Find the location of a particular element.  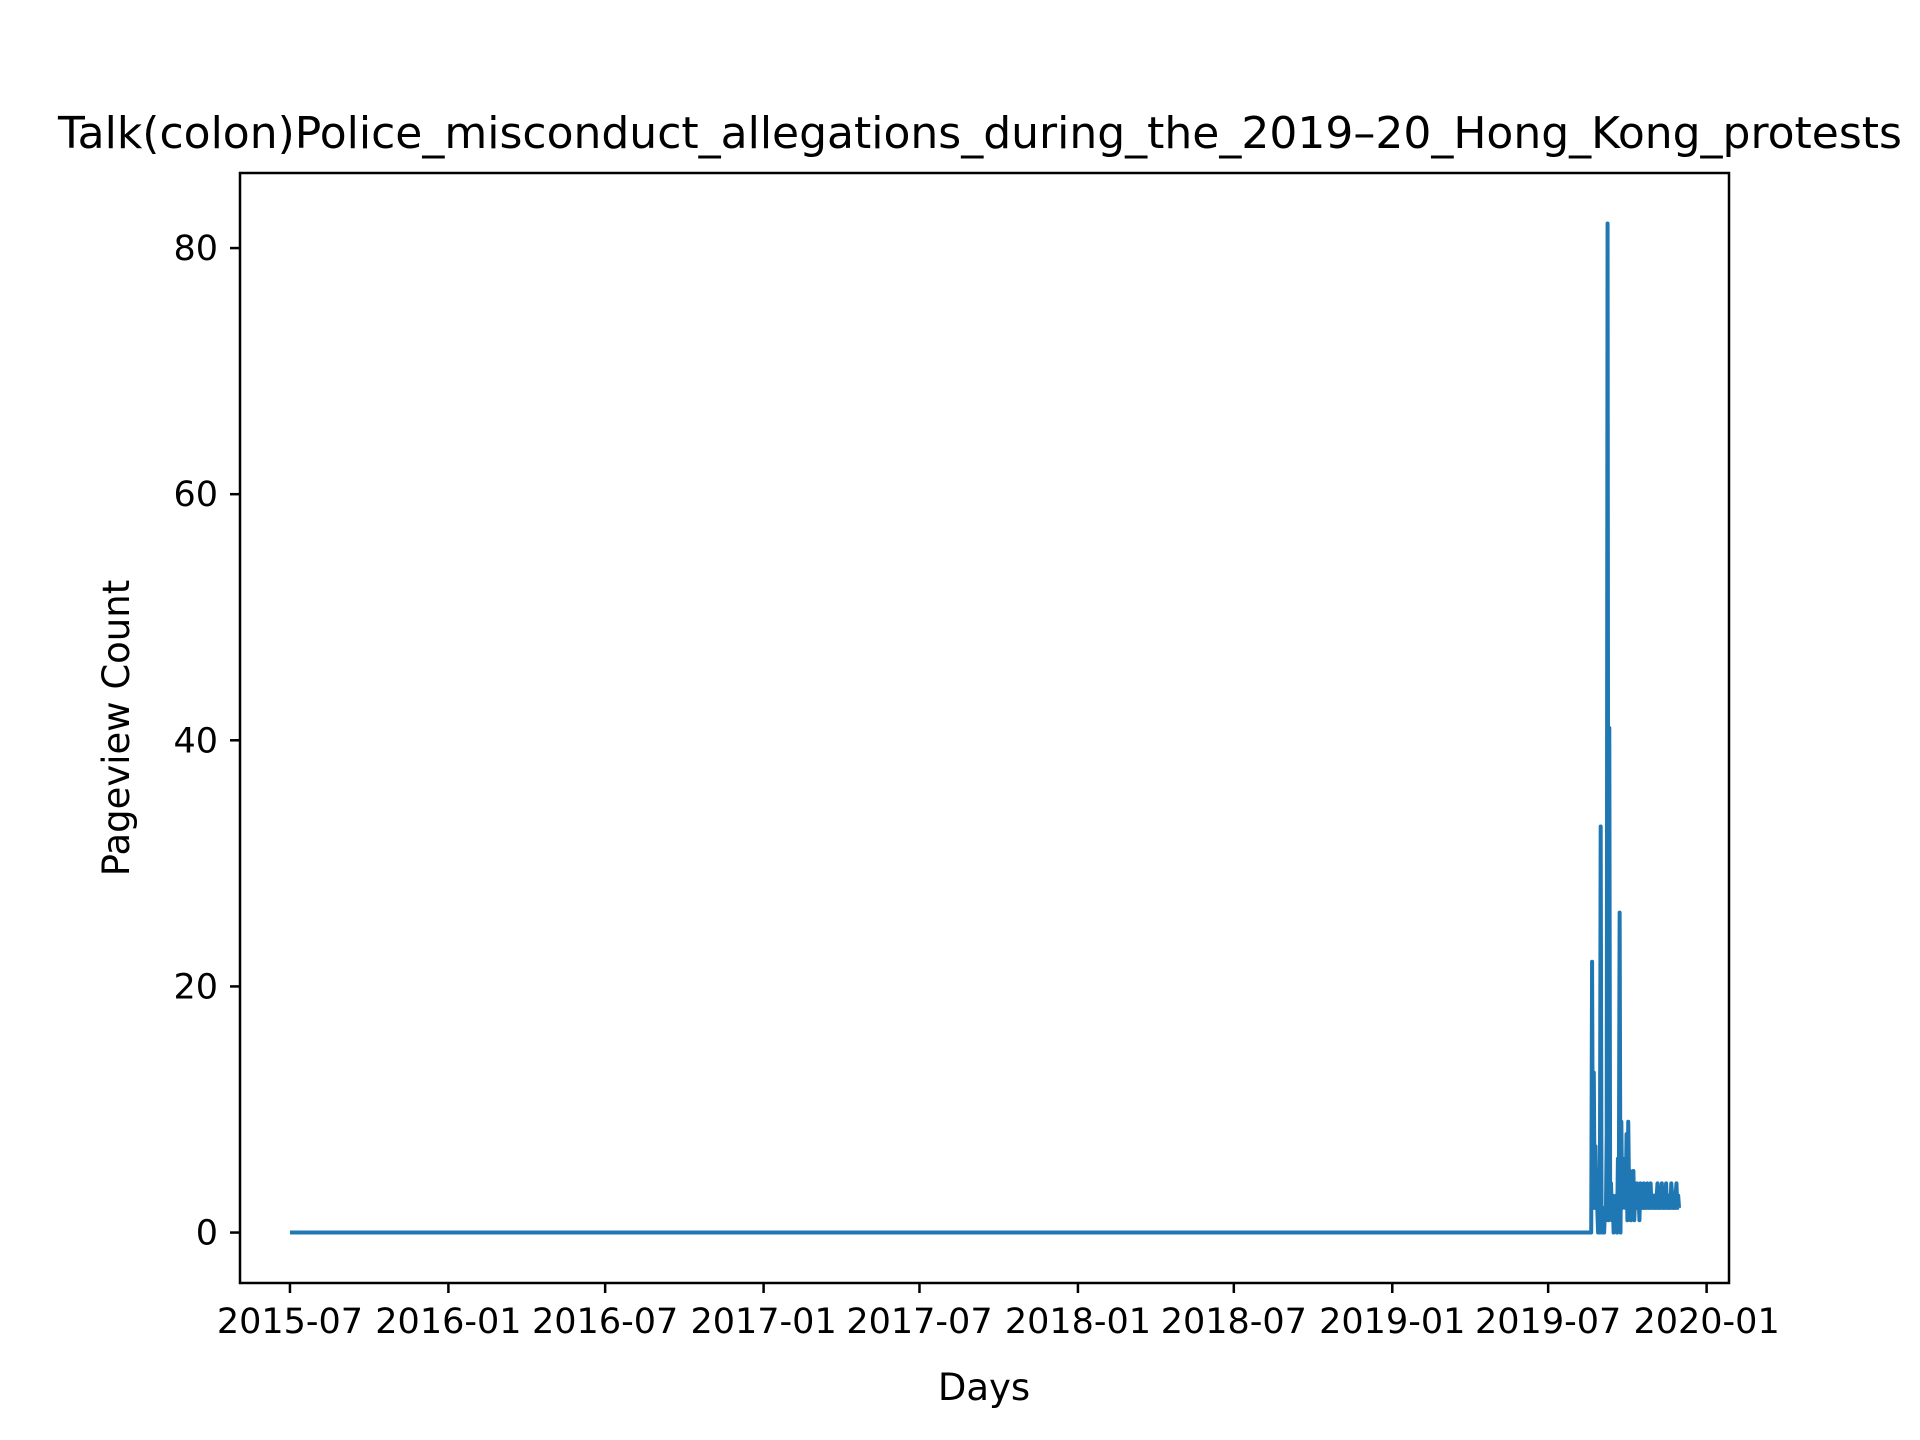

y-tick-label: 40 is located at coordinates (195, 741).